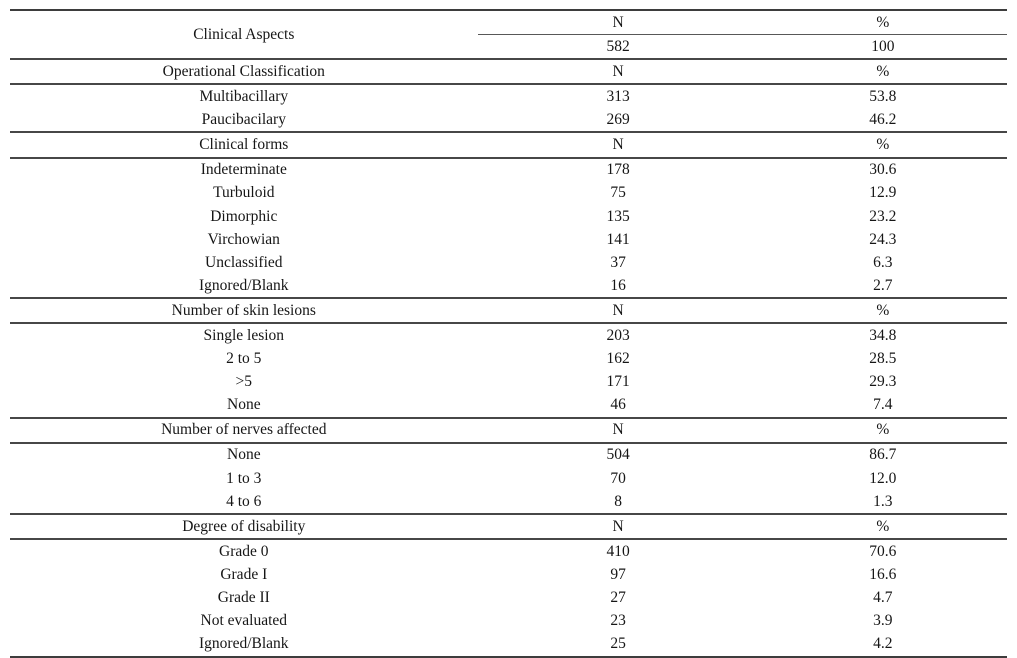  Describe the element at coordinates (883, 239) in the screenshot. I see `row-pct-value: 24.3` at that location.